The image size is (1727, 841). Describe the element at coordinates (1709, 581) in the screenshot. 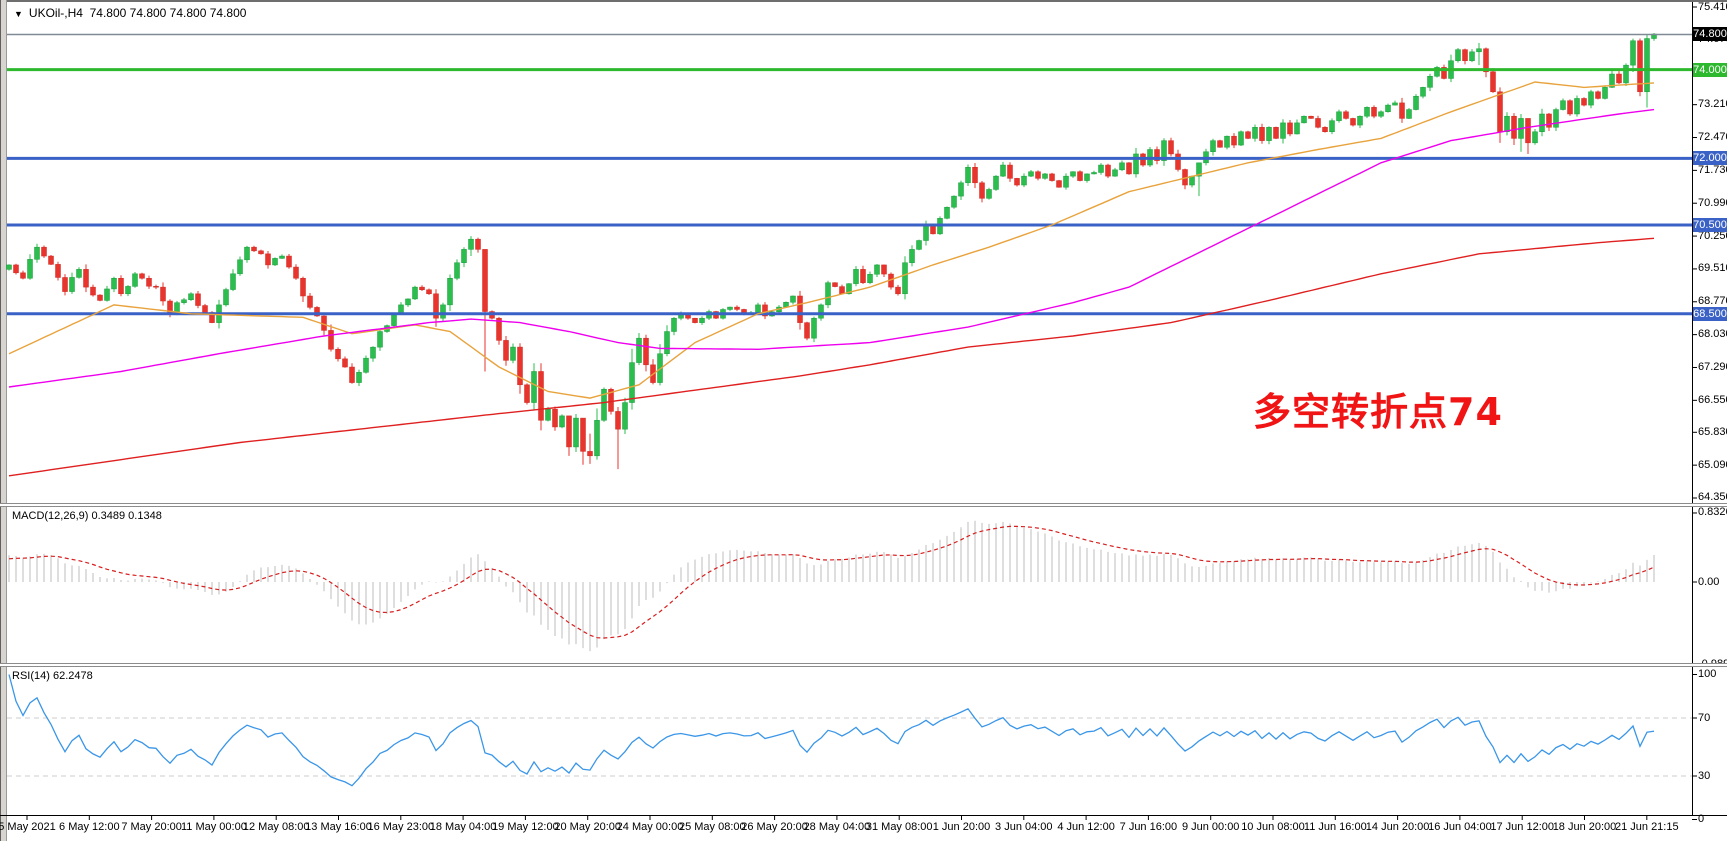

I see `macd-tick-label: 0.00` at that location.